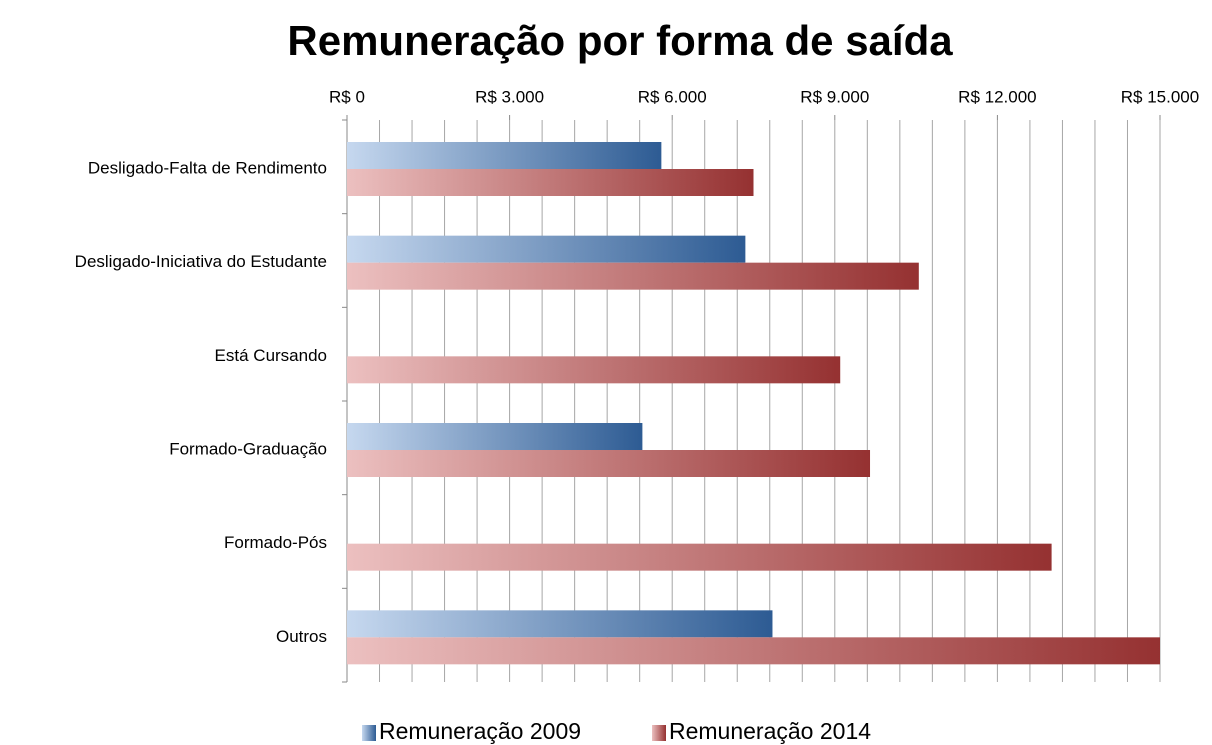  What do you see at coordinates (672, 96) in the screenshot?
I see `x-tick-label: R$ 6.000` at bounding box center [672, 96].